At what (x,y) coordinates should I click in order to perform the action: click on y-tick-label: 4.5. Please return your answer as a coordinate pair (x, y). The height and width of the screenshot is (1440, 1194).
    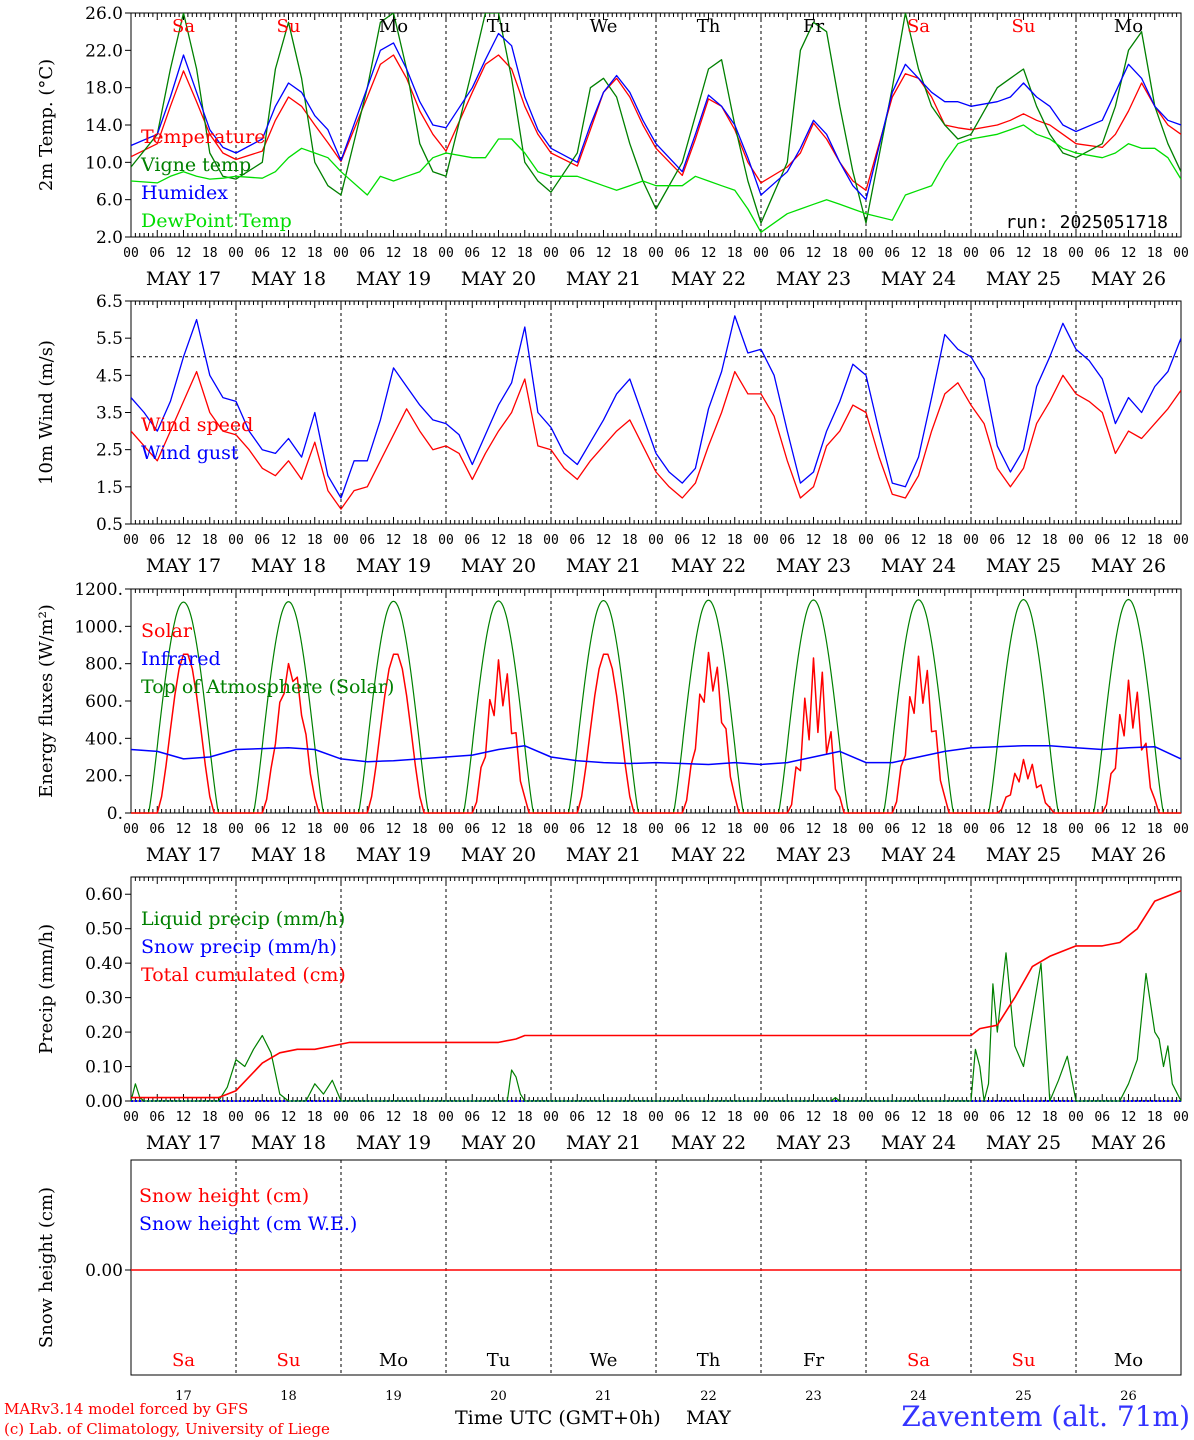
    Looking at the image, I should click on (109, 376).